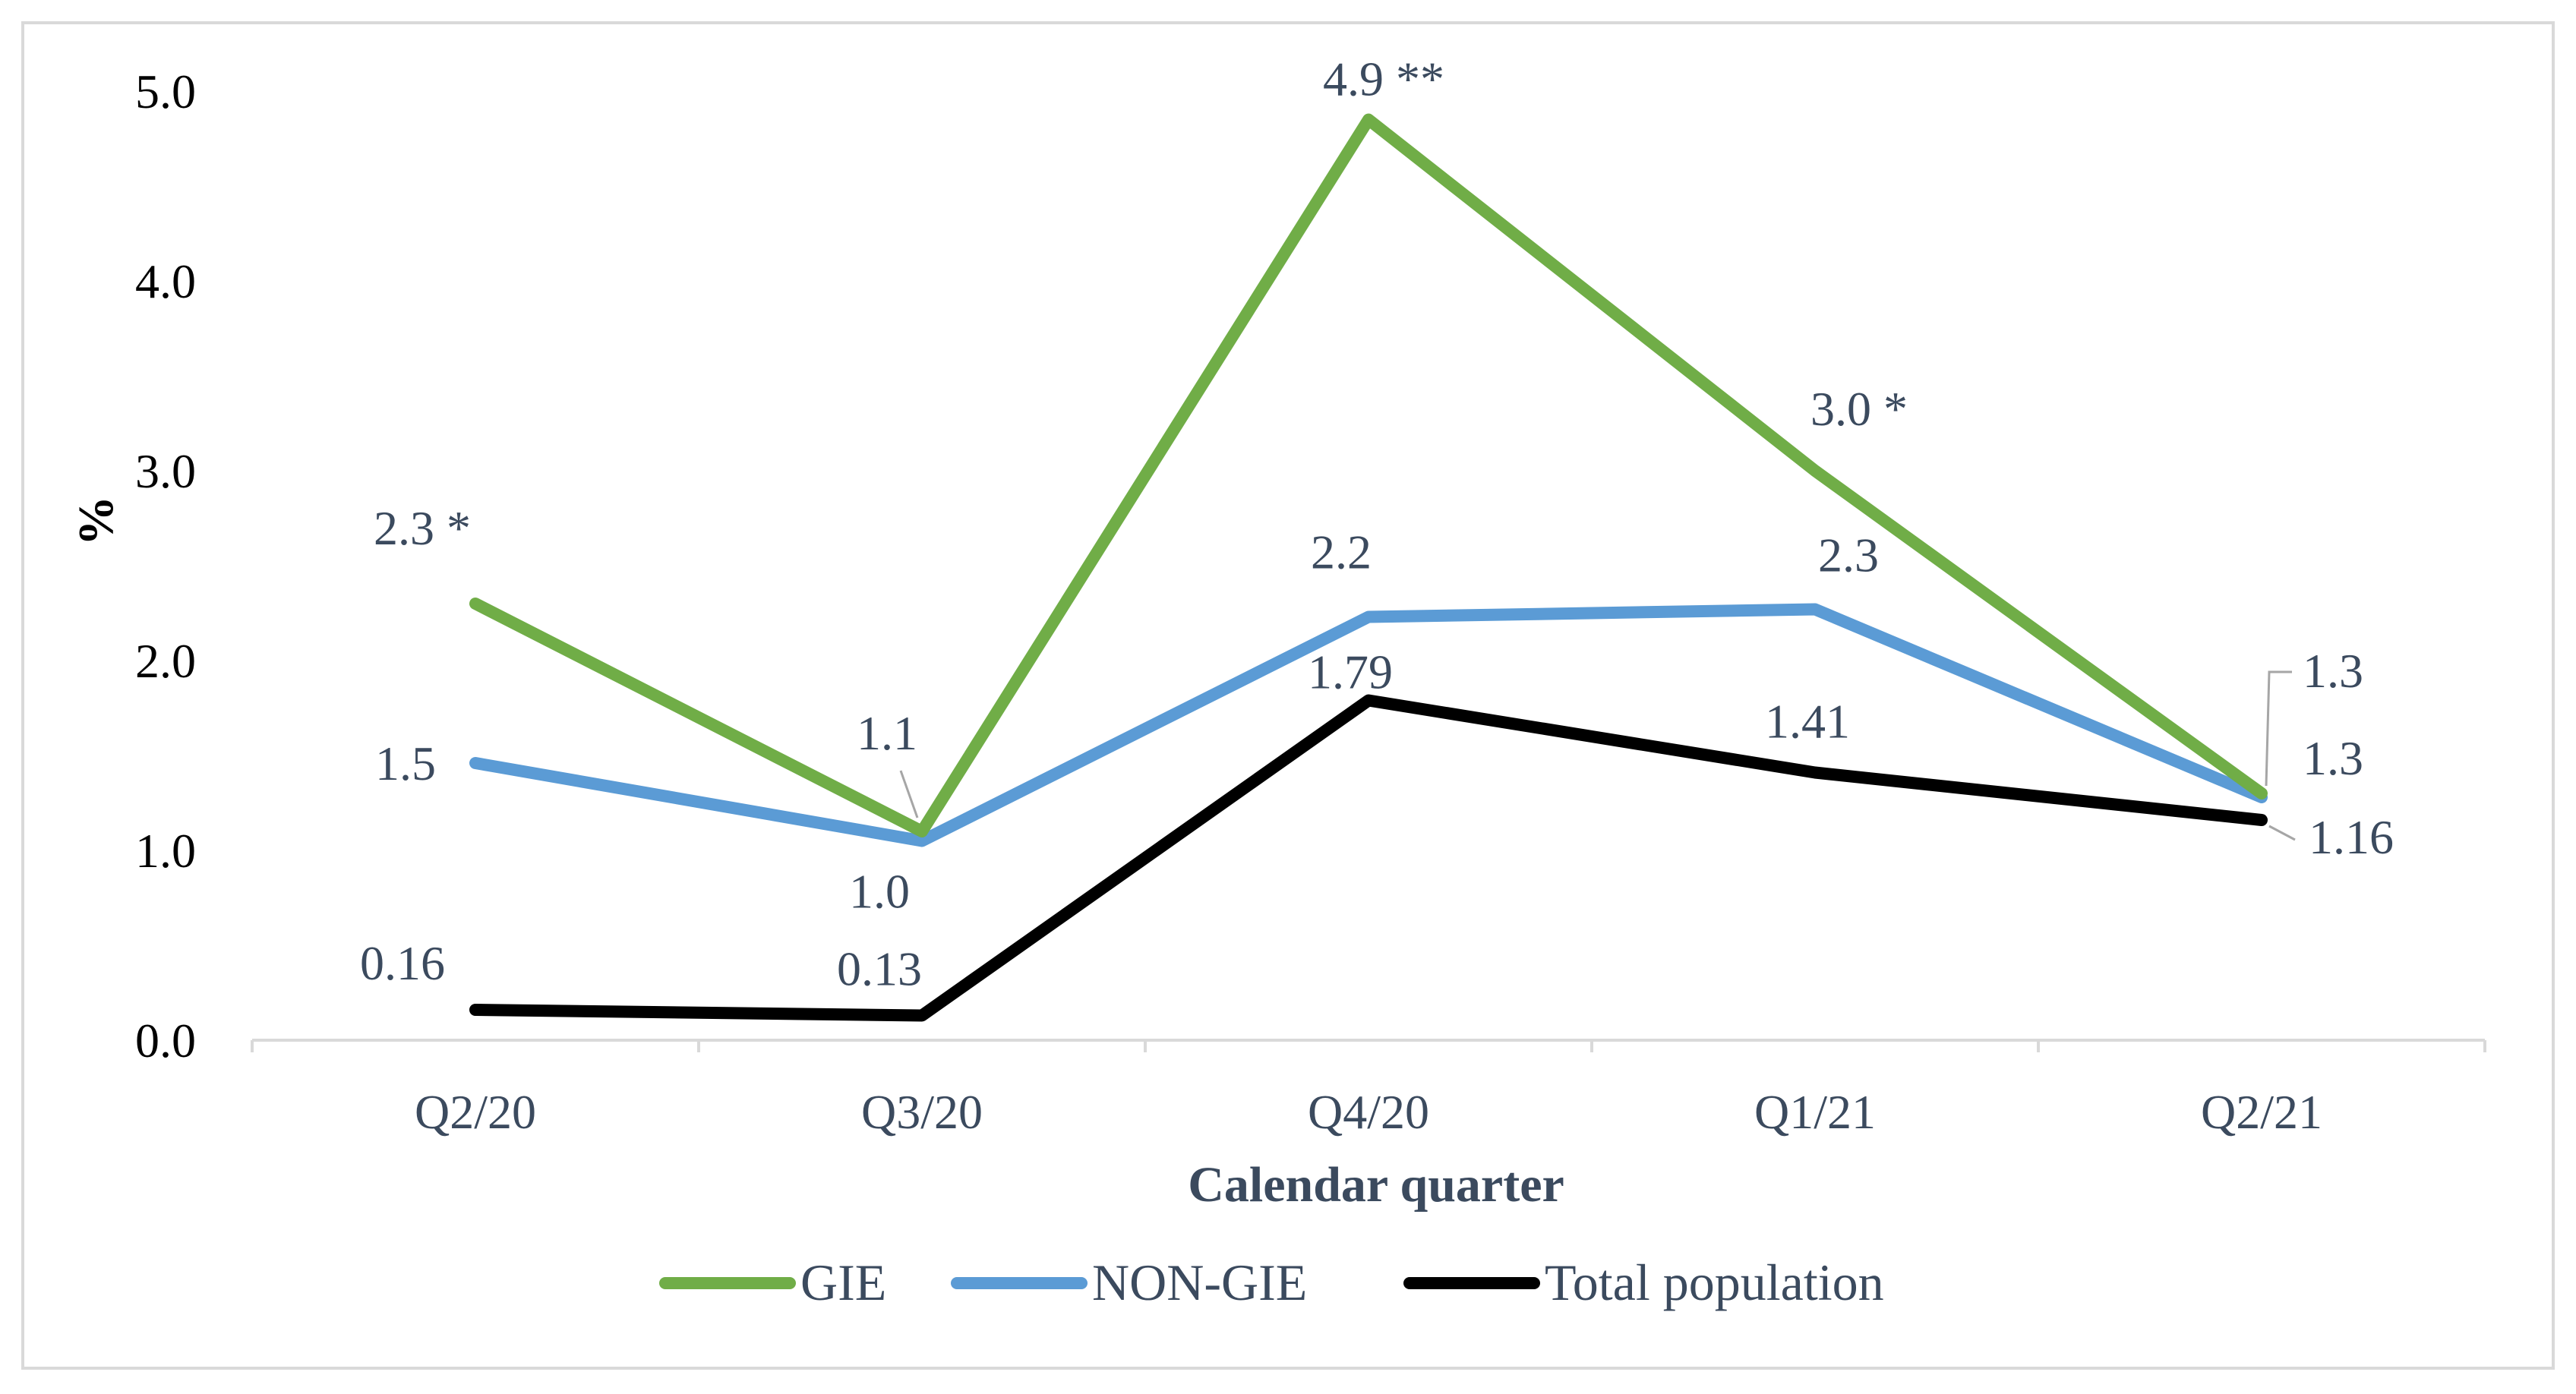 This screenshot has height=1394, width=2576. Describe the element at coordinates (2261, 1112) in the screenshot. I see `x-tick-label: Q2/21` at that location.